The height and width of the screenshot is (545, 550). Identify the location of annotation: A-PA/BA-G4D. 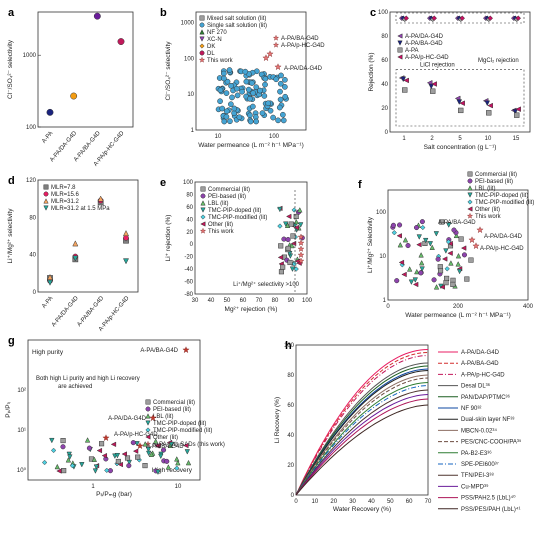
(457, 223).